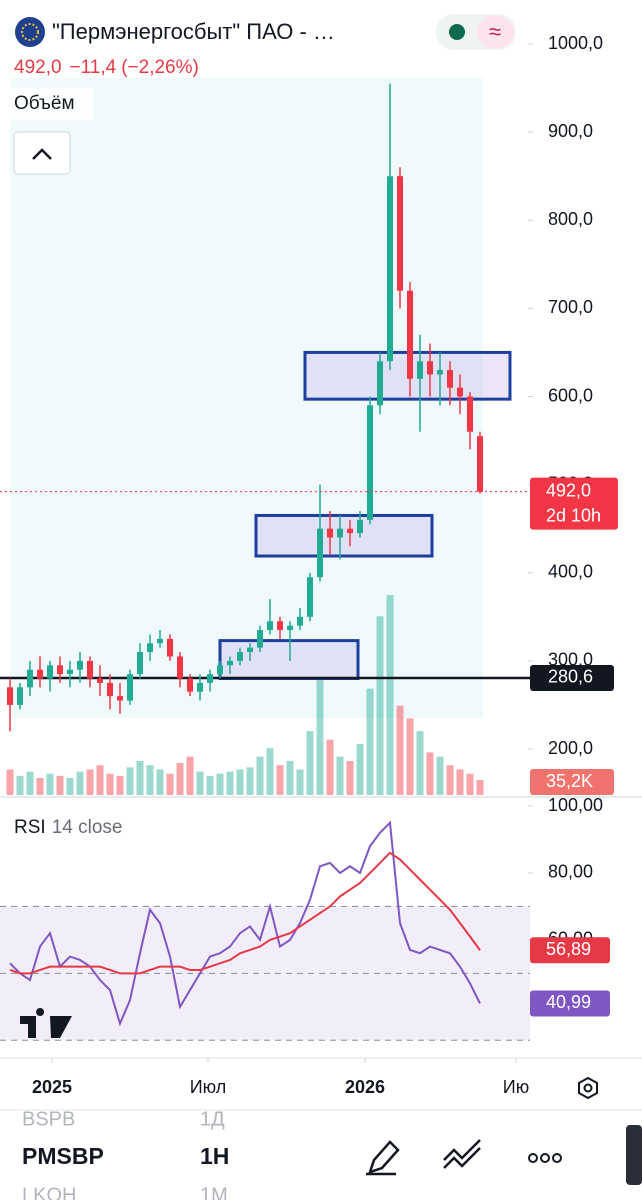  I want to click on countdown-label: 2d 10h, so click(573, 515).